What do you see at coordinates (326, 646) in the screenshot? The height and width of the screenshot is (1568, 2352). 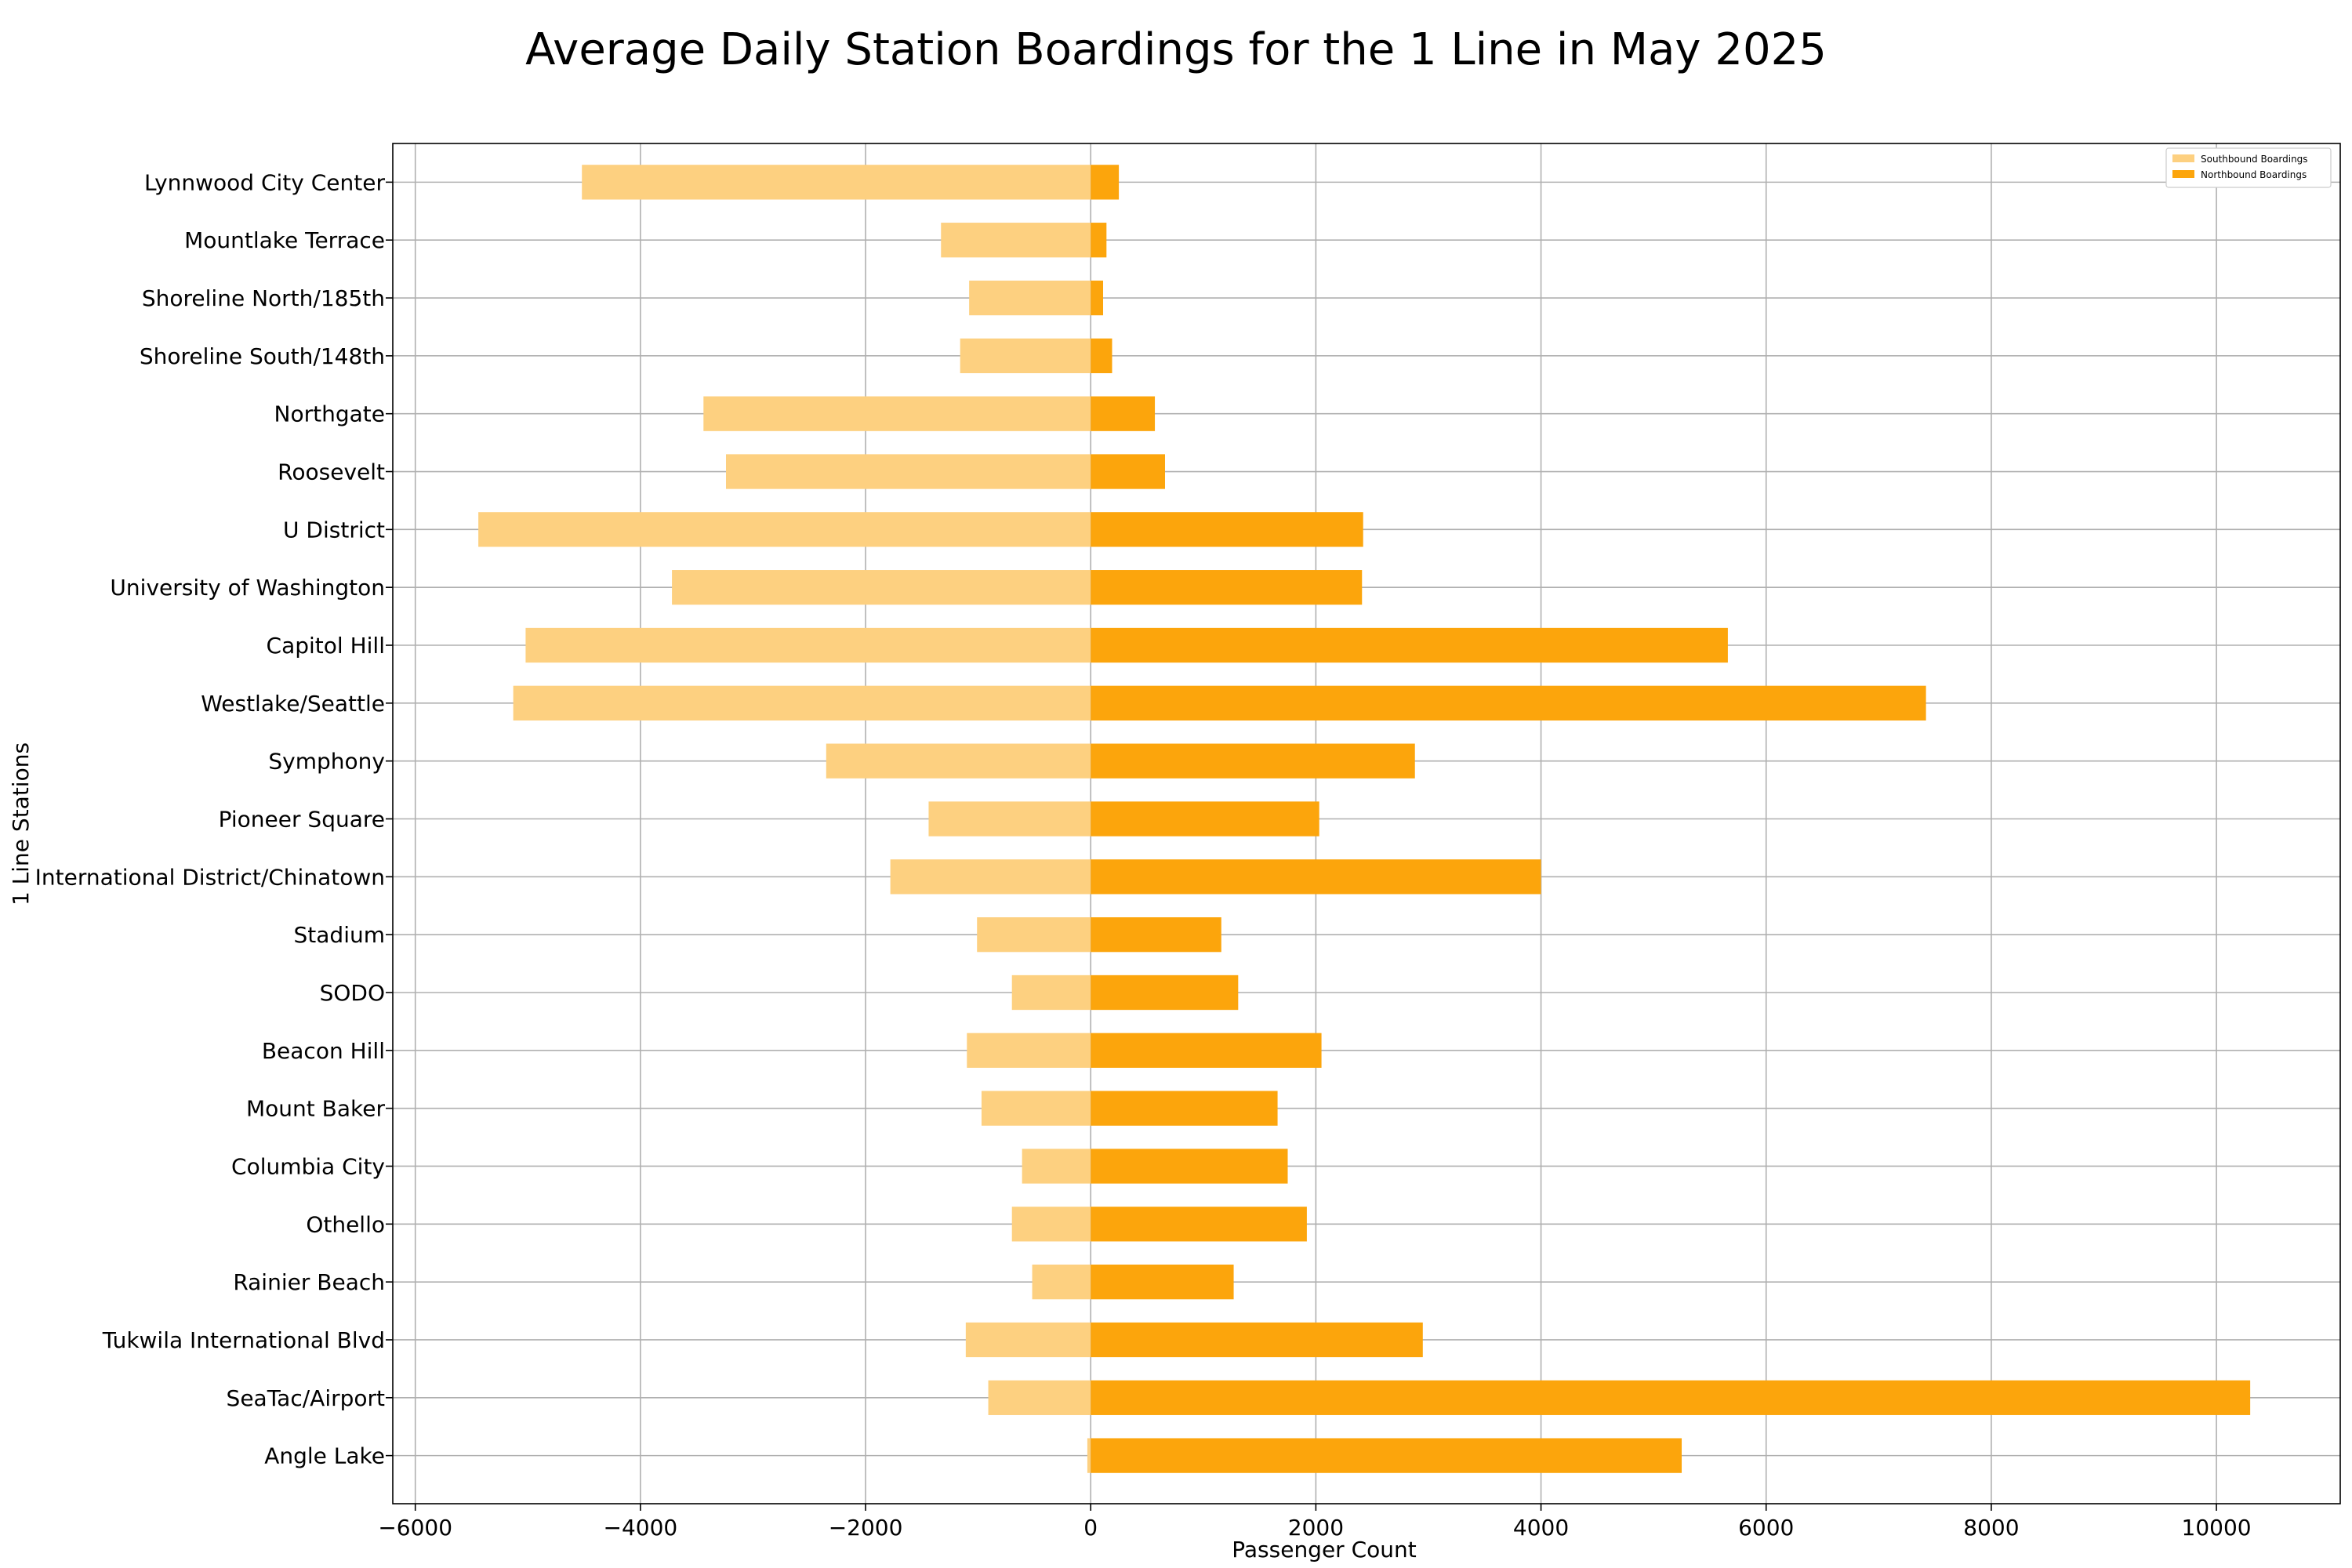 I see `y-tick-label: Capitol Hill` at bounding box center [326, 646].